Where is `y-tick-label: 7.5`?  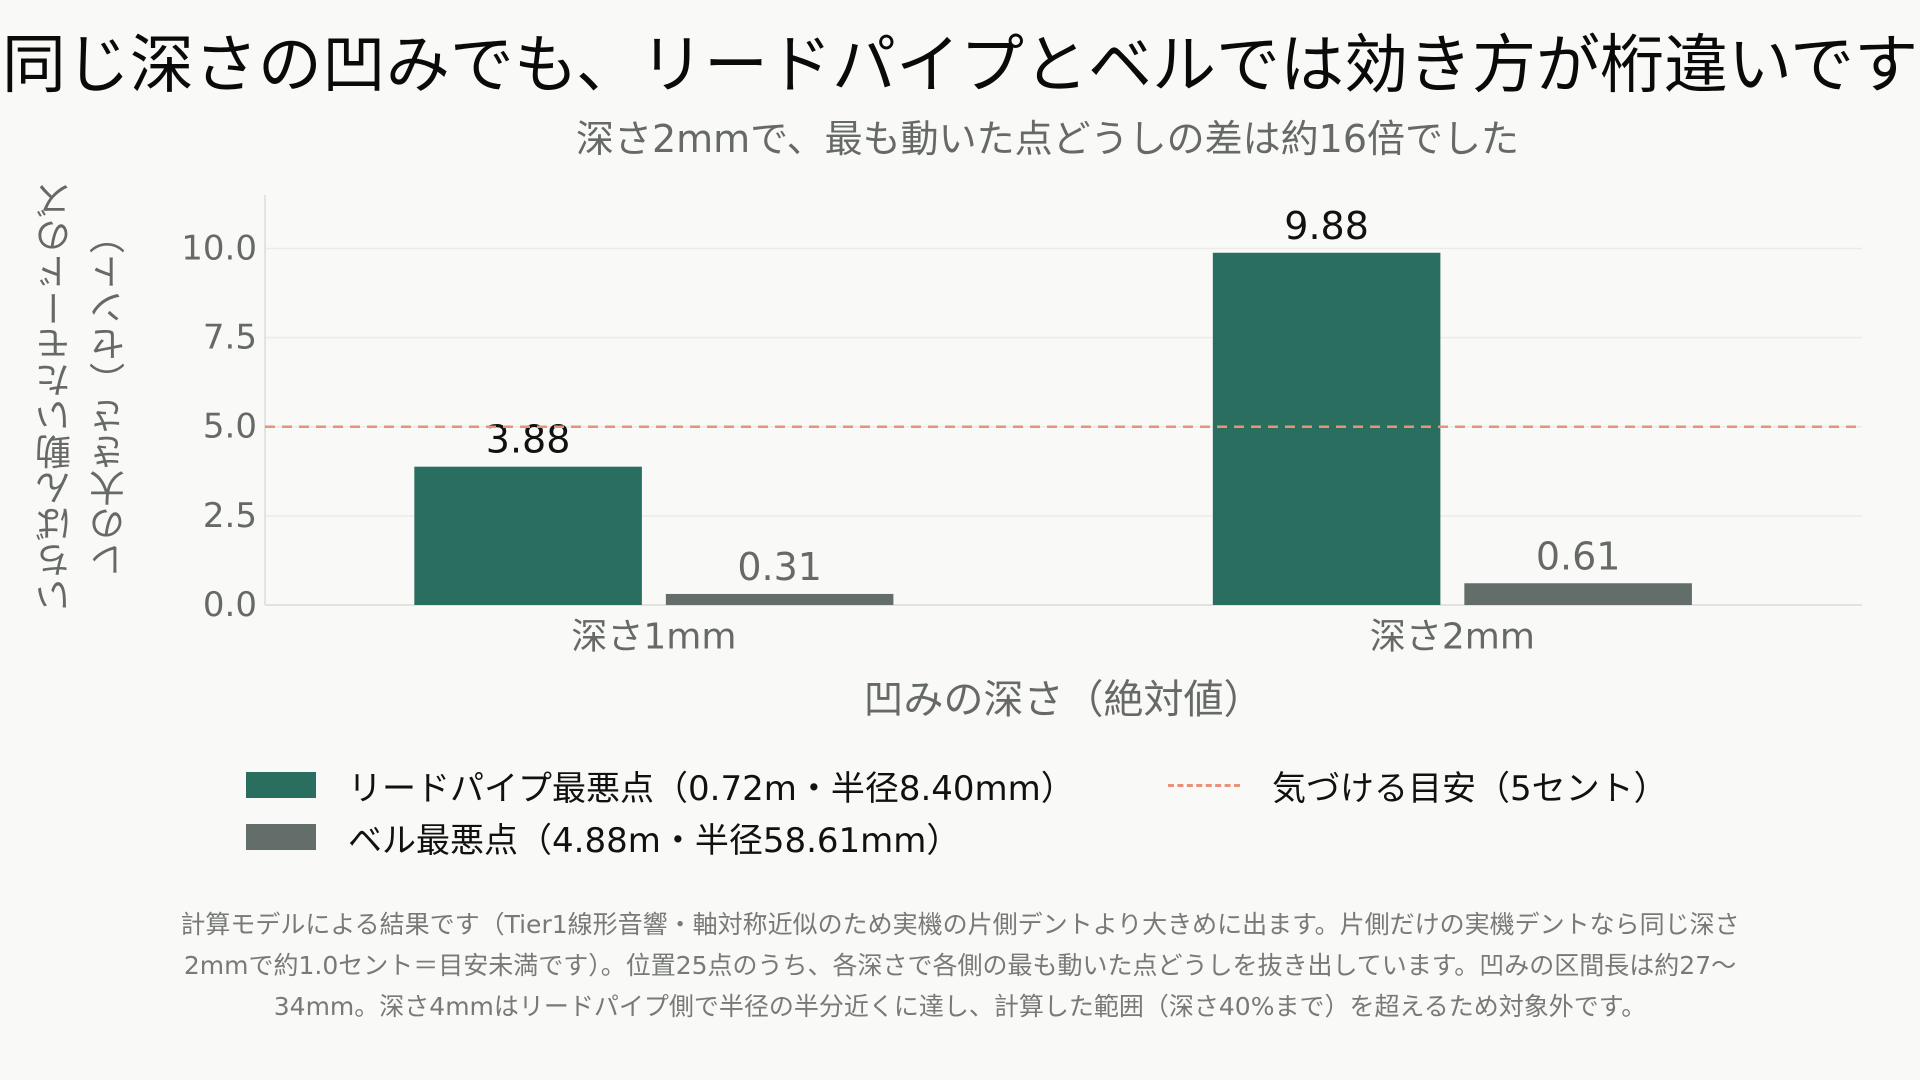 y-tick-label: 7.5 is located at coordinates (230, 338).